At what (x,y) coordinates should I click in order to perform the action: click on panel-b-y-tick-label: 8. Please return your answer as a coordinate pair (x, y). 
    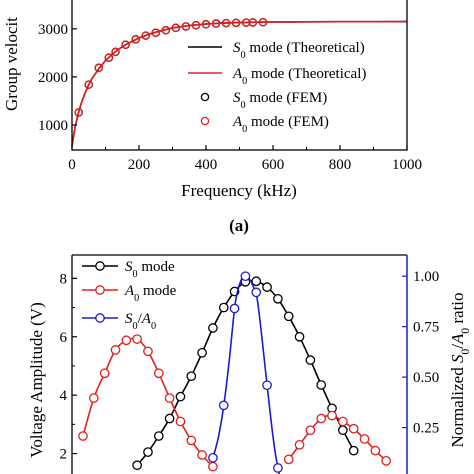
    Looking at the image, I should click on (64, 279).